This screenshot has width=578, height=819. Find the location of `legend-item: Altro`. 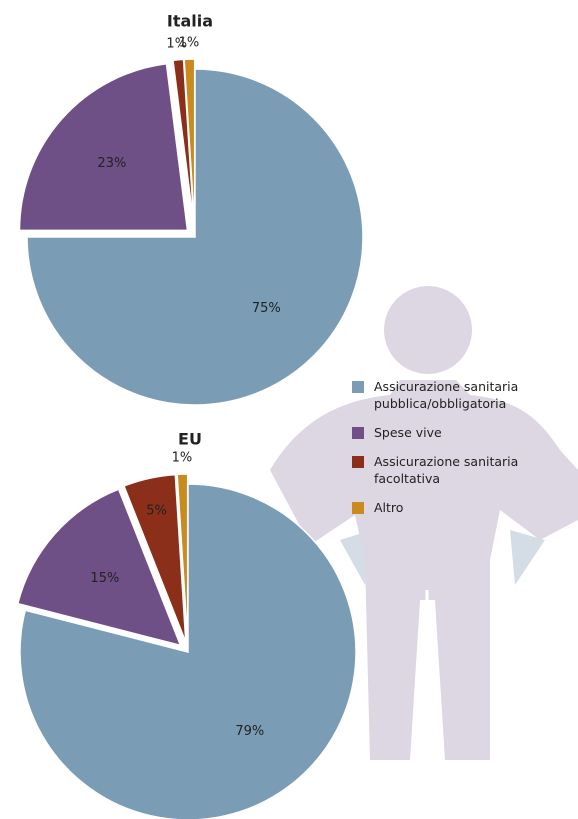

legend-item: Altro is located at coordinates (437, 507).